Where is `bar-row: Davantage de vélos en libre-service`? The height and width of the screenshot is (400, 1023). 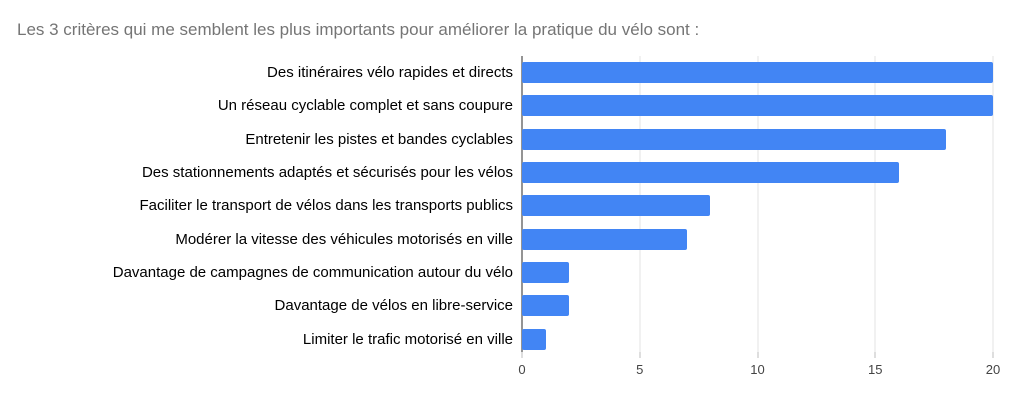
bar-row: Davantage de vélos en libre-service is located at coordinates (496, 305).